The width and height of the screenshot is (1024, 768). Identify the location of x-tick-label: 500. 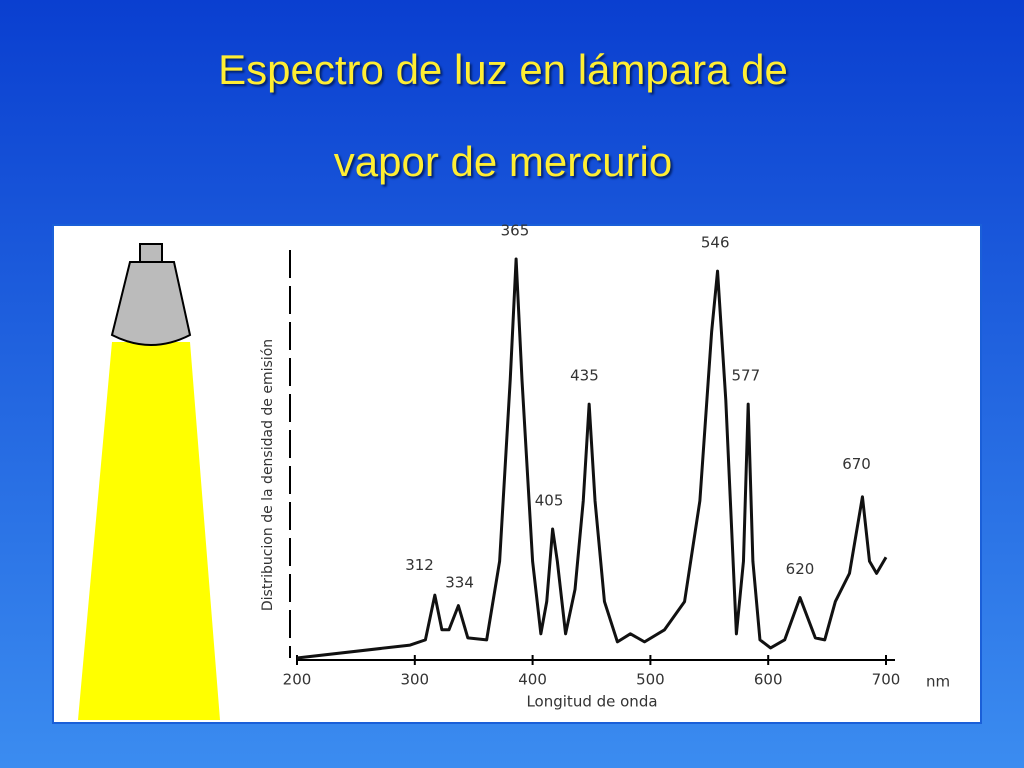
(650, 680).